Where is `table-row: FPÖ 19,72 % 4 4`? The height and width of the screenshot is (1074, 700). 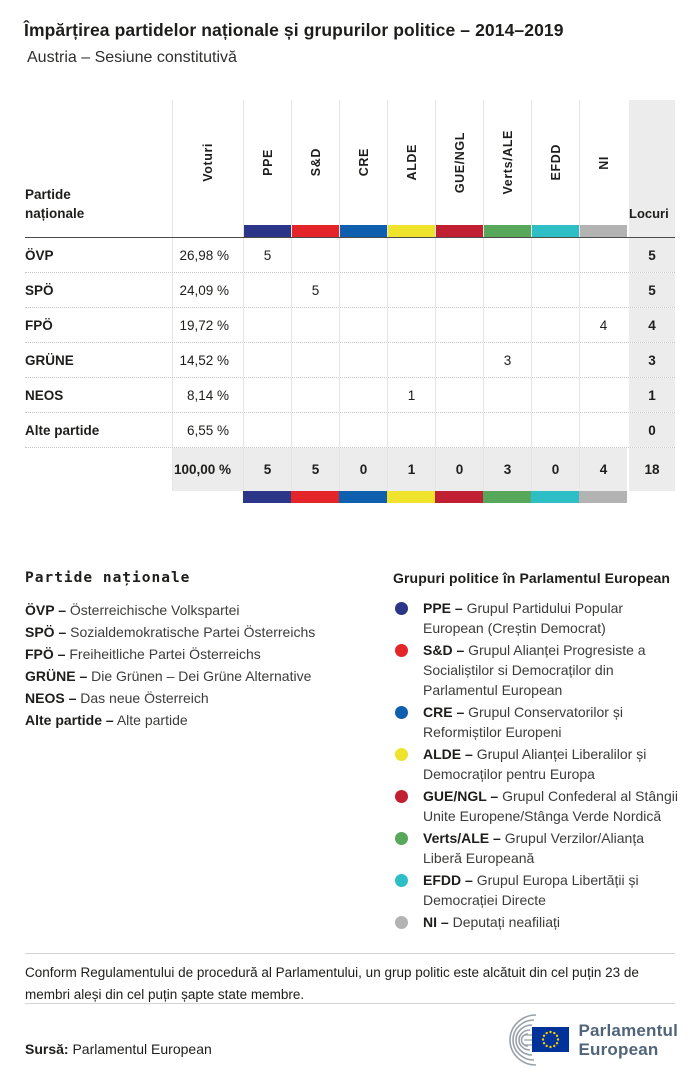
table-row: FPÖ 19,72 % 4 4 is located at coordinates (350, 325).